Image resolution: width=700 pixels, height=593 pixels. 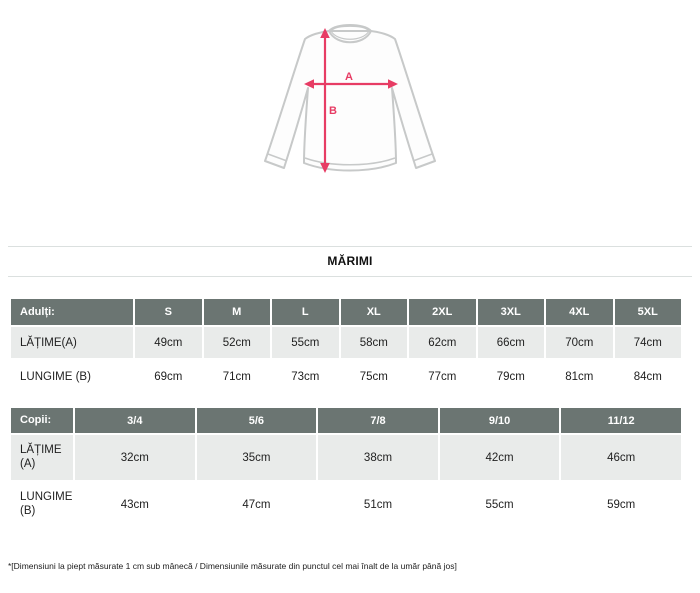 What do you see at coordinates (168, 342) in the screenshot?
I see `value-cell: 49cm` at bounding box center [168, 342].